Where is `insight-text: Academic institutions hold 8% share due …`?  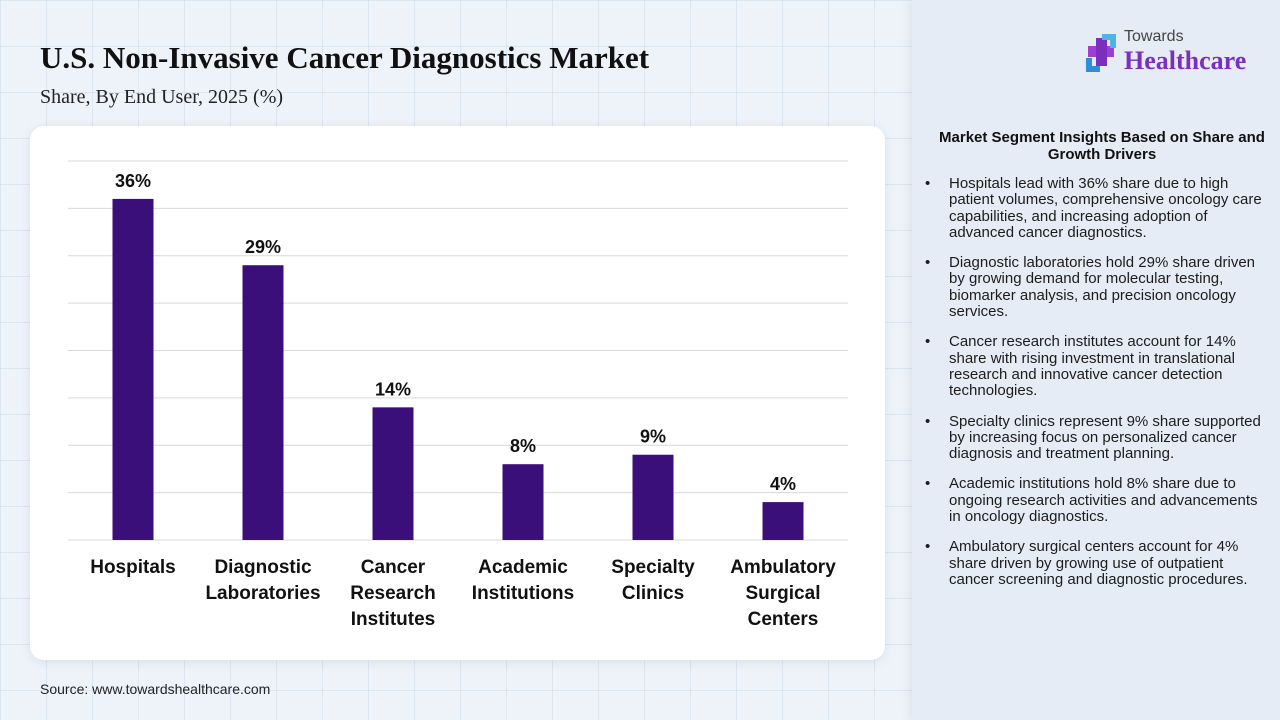 insight-text: Academic institutions hold 8% share due … is located at coordinates (1103, 500).